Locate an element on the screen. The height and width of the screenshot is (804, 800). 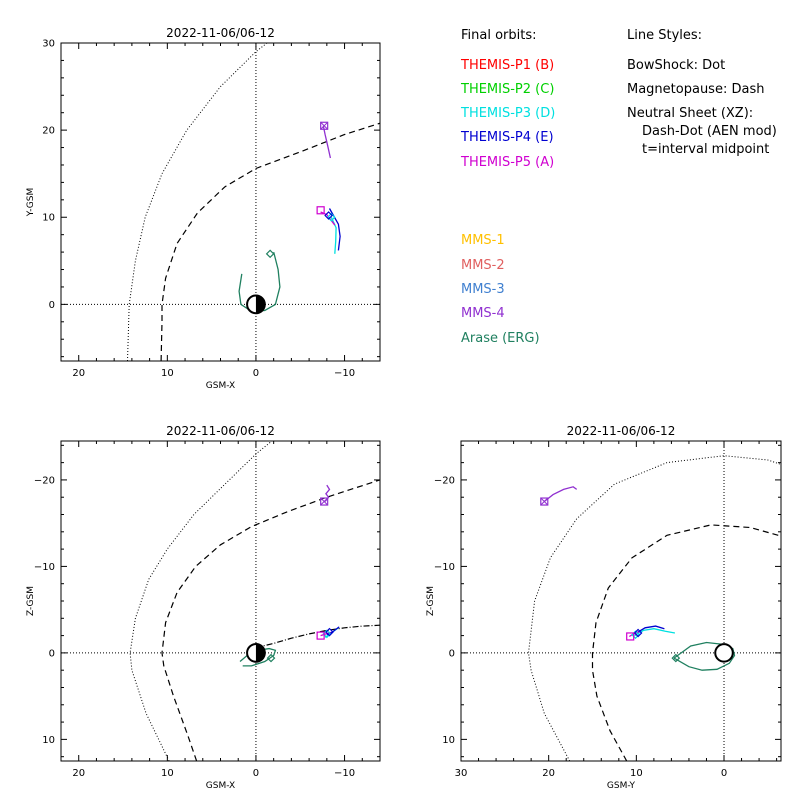
legend-item-mms-2: MMS-2 is located at coordinates (483, 265).